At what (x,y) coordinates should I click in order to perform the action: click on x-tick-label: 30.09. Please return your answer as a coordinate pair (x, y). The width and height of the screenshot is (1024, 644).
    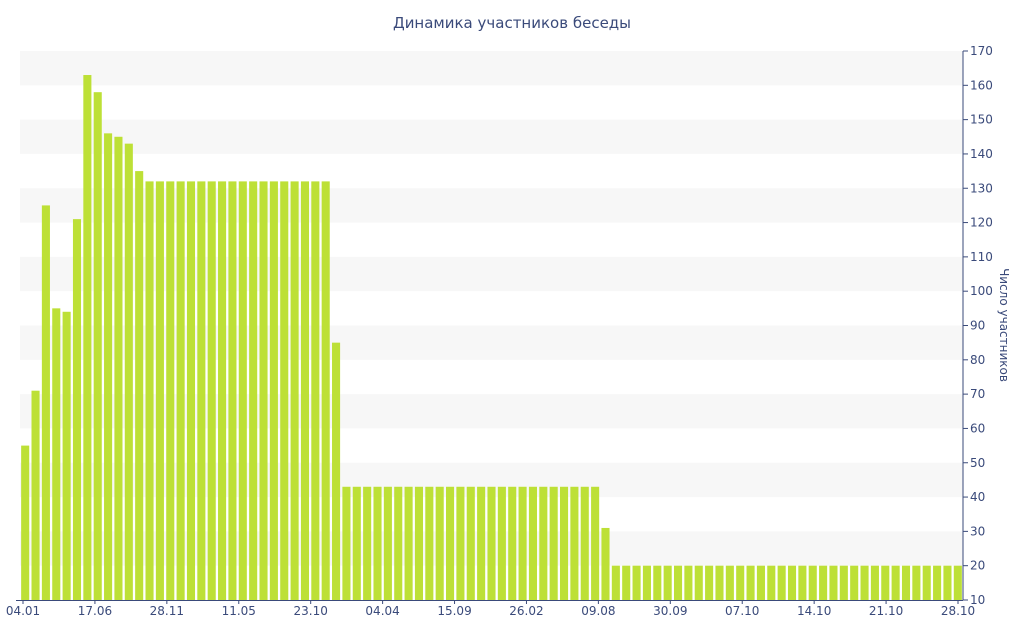
    Looking at the image, I should click on (670, 611).